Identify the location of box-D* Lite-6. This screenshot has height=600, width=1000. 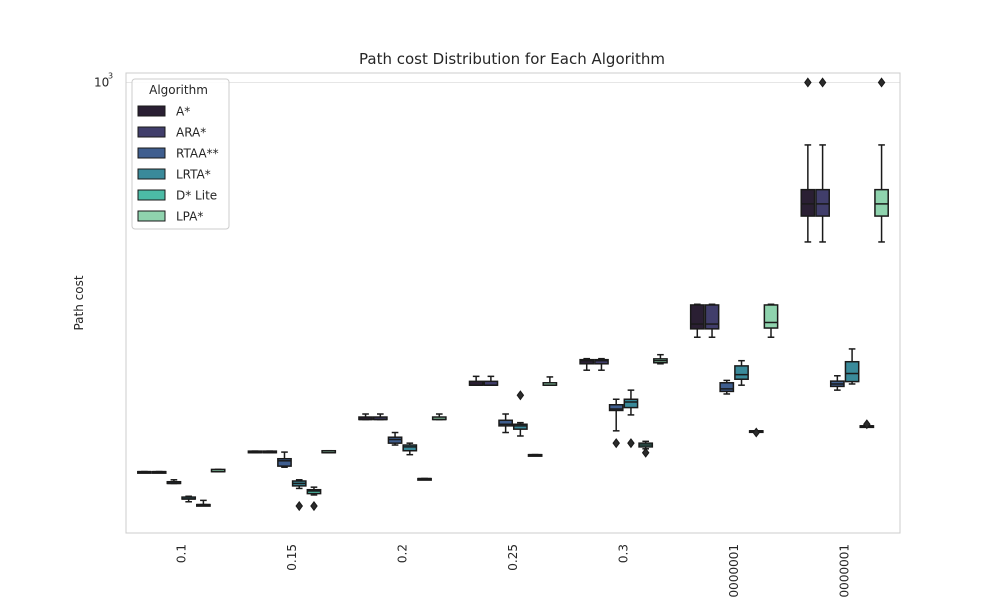
(867, 424).